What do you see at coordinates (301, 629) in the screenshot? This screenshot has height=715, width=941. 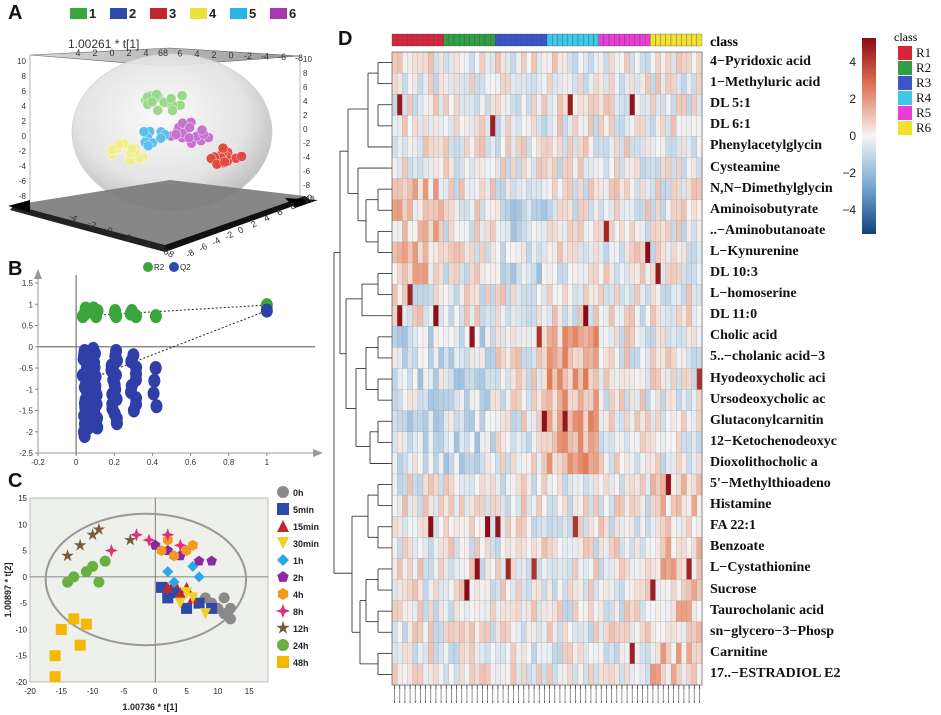 I see `legend-label: 12h` at bounding box center [301, 629].